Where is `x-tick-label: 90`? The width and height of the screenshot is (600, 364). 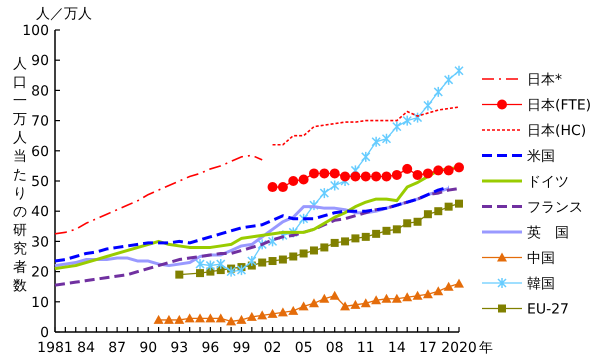 x-tick-label: 90 is located at coordinates (148, 348).